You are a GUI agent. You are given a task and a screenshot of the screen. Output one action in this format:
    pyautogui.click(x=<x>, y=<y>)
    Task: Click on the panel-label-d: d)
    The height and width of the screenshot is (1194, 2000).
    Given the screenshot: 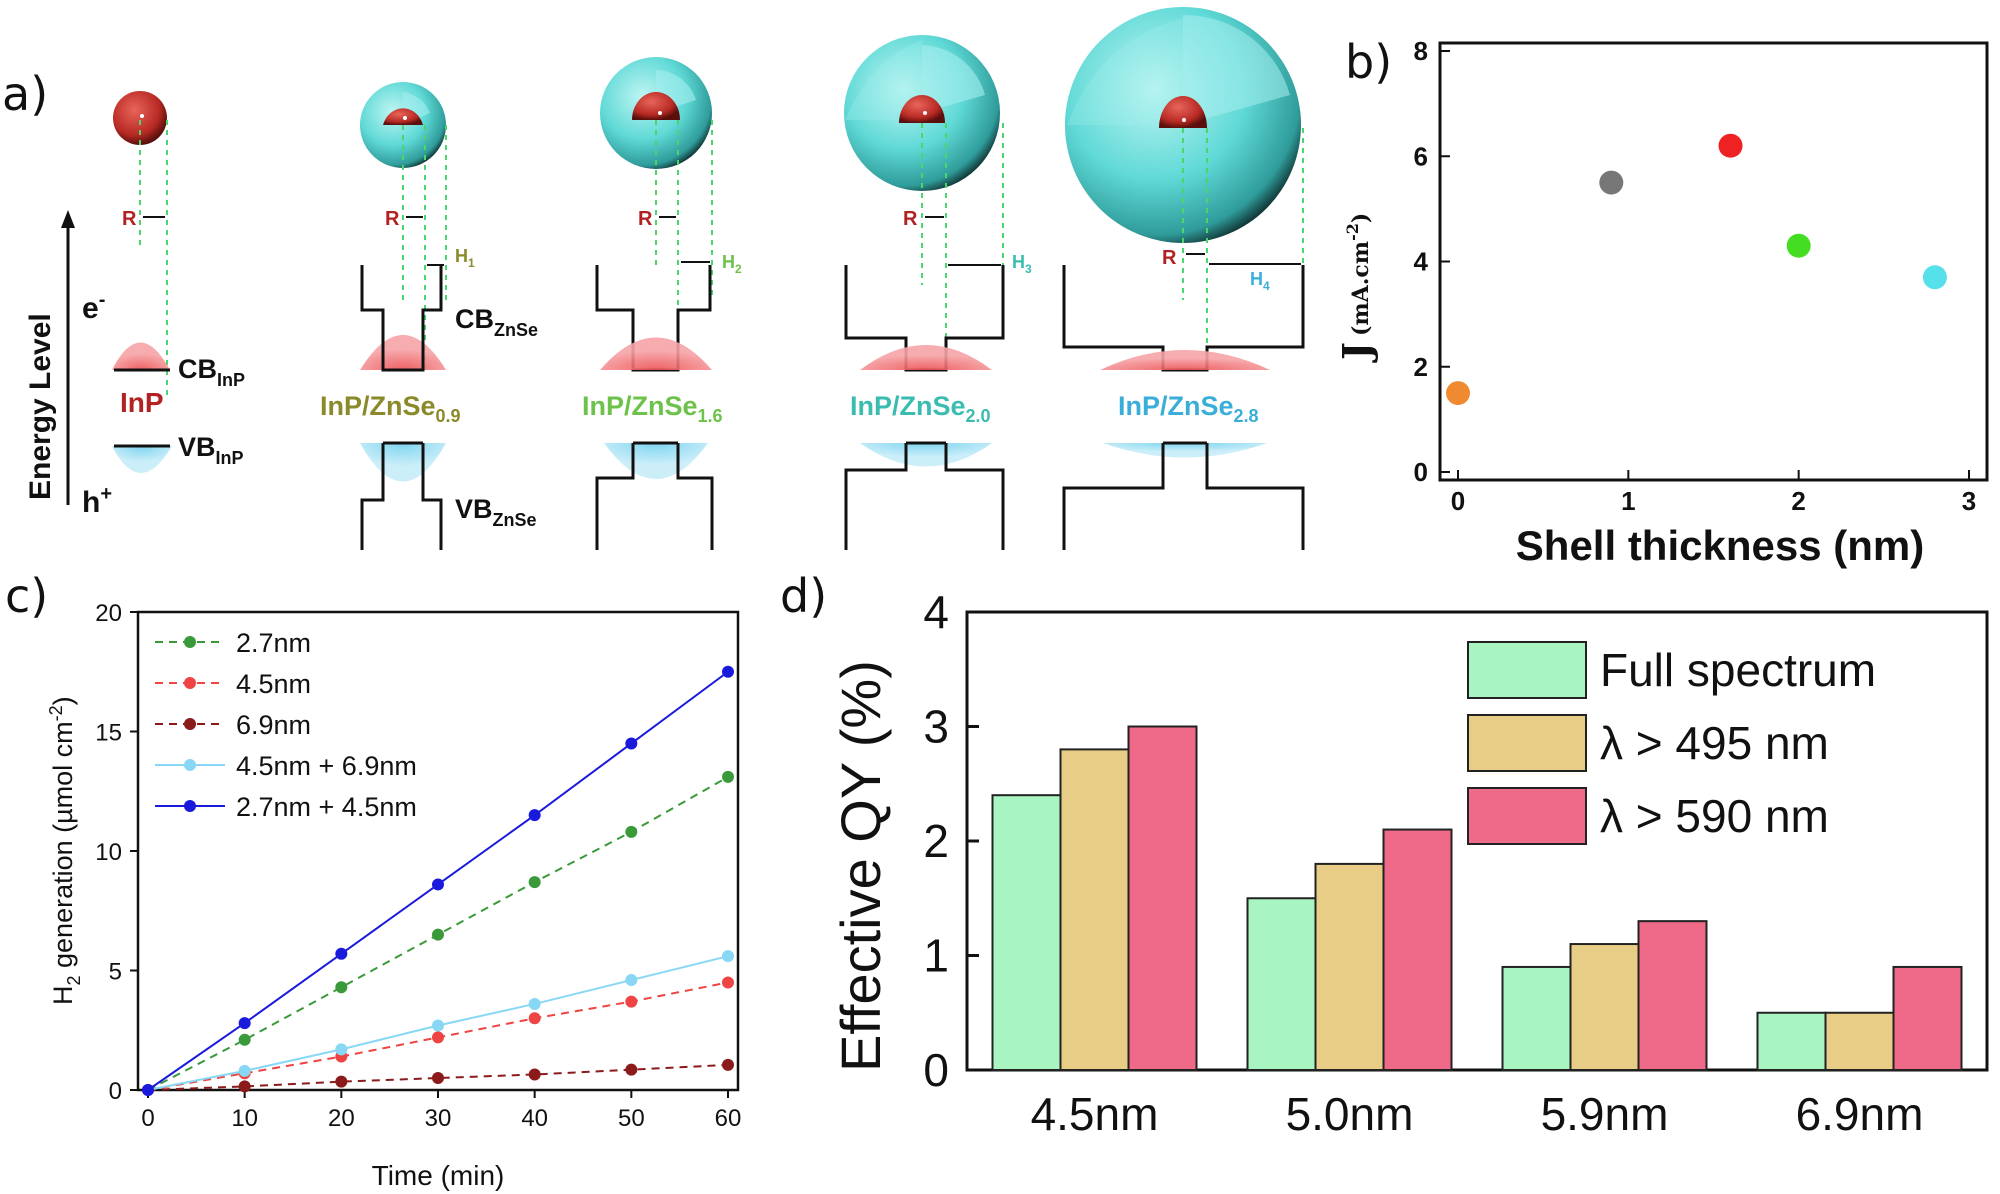 What is the action you would take?
    pyautogui.click(x=803, y=596)
    